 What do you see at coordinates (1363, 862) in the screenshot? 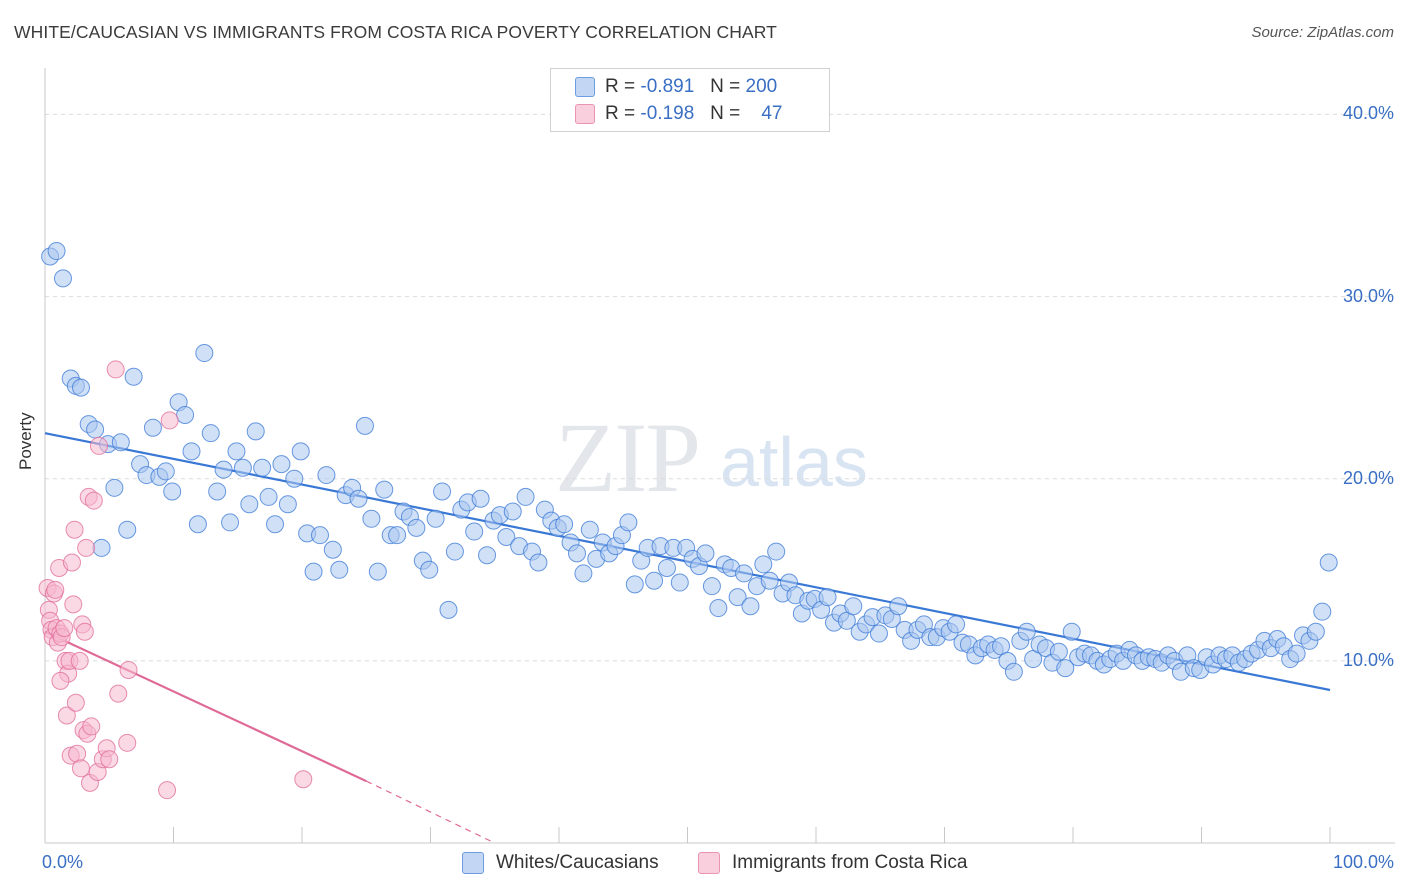
I see `x-tick-label: 100.0%` at bounding box center [1363, 862].